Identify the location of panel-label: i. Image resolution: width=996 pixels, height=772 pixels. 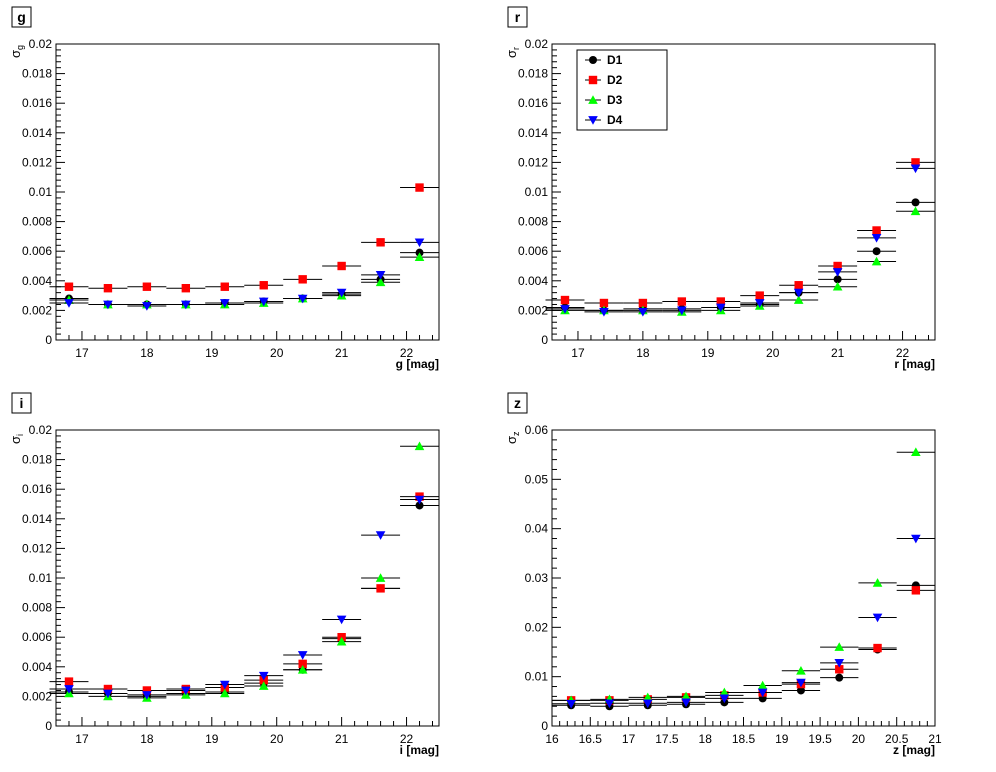
(22, 403).